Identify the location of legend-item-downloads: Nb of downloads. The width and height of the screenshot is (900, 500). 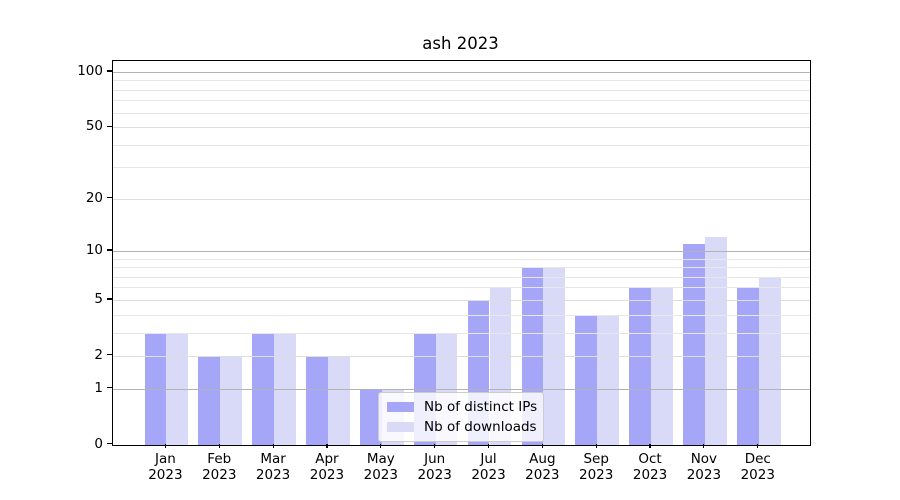
(461, 427).